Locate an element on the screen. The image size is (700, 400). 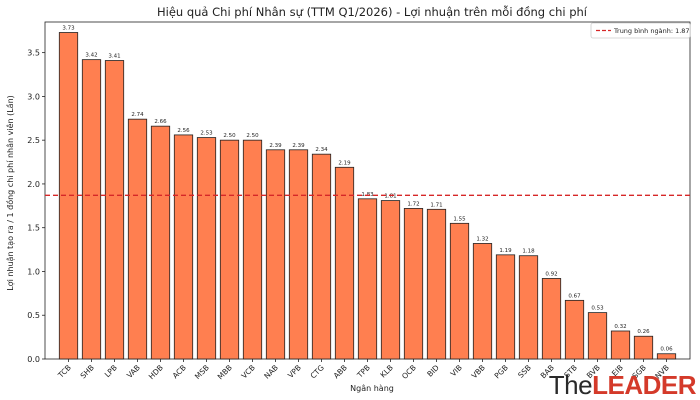
y-tick-label: 3.5 is located at coordinates (33, 53).